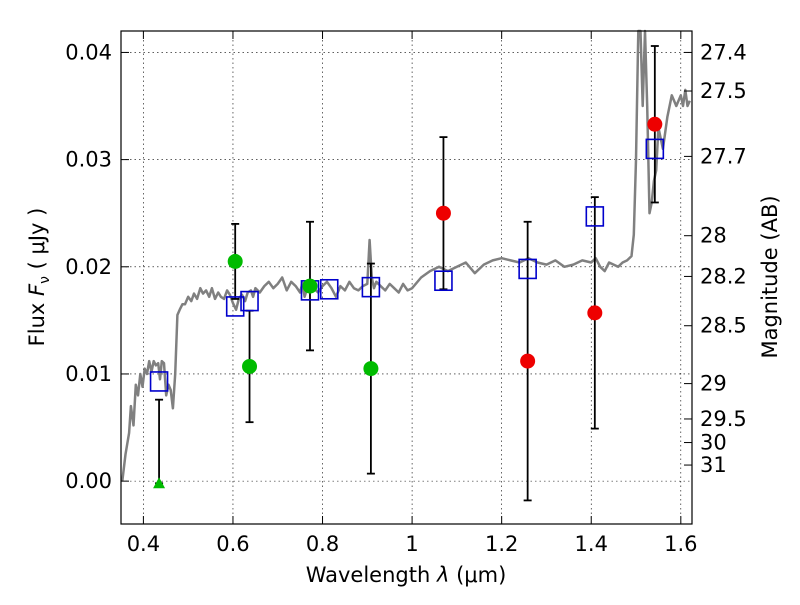  Describe the element at coordinates (713, 465) in the screenshot. I see `y2-tick-label: 31` at that location.